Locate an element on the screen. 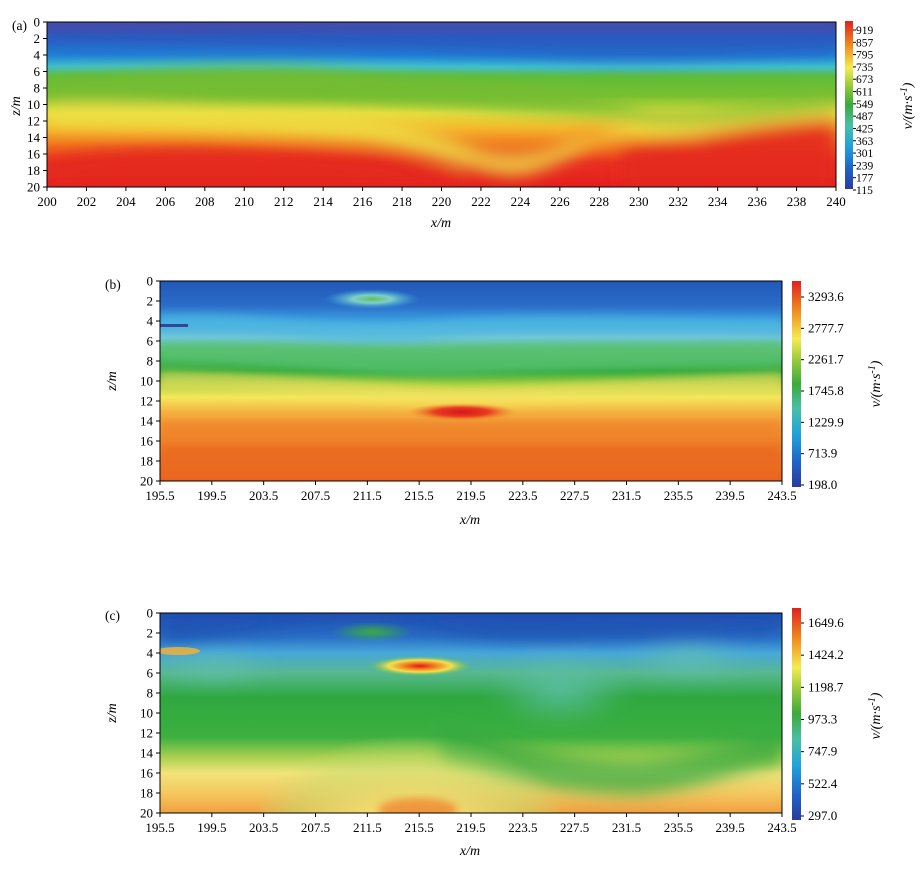 This screenshot has height=873, width=922. colorbar-tick-label: 425 is located at coordinates (865, 129).